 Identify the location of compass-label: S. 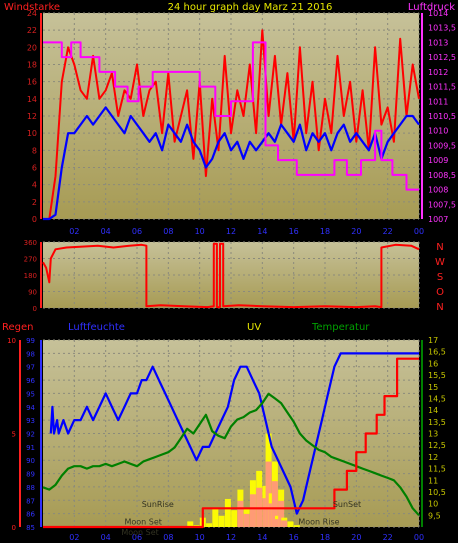
(440, 277).